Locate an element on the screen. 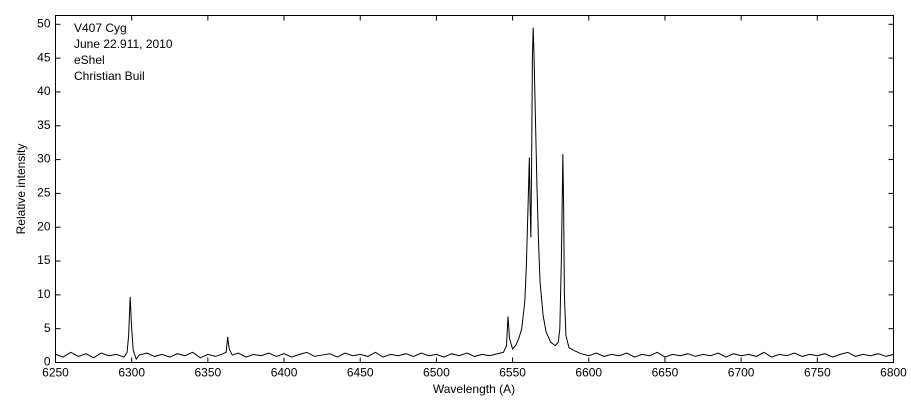  x-tick-label: 6650 is located at coordinates (665, 373).